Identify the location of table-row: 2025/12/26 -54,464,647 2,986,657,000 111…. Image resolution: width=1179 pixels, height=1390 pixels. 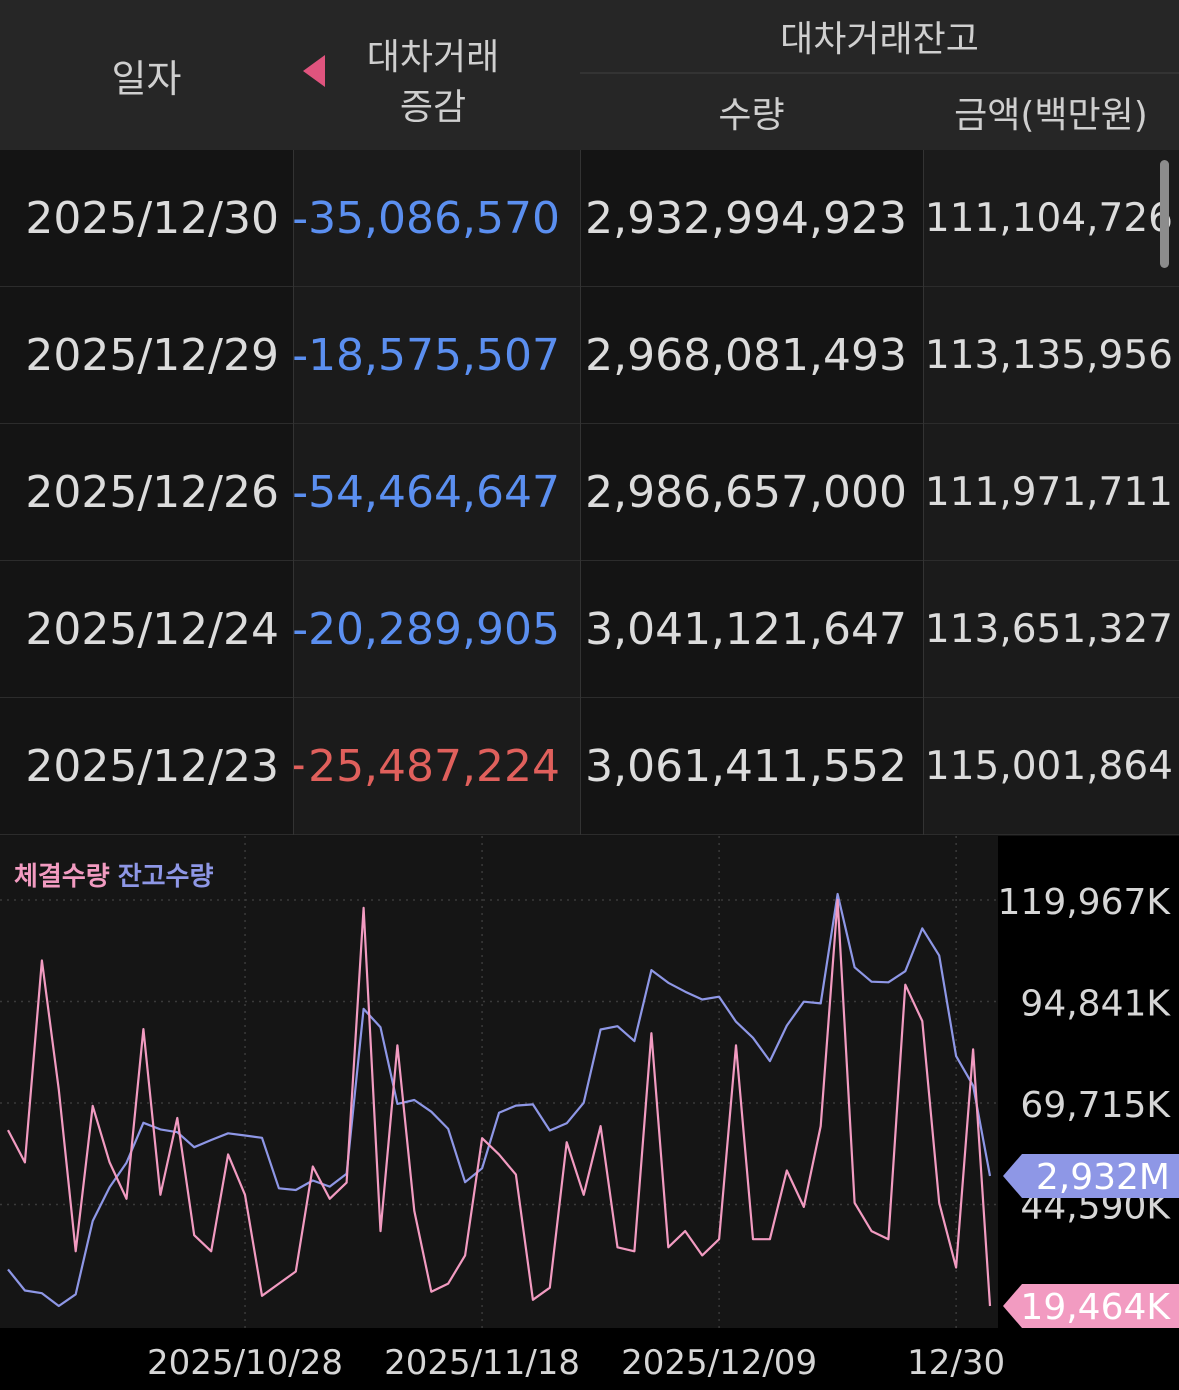
(589, 492).